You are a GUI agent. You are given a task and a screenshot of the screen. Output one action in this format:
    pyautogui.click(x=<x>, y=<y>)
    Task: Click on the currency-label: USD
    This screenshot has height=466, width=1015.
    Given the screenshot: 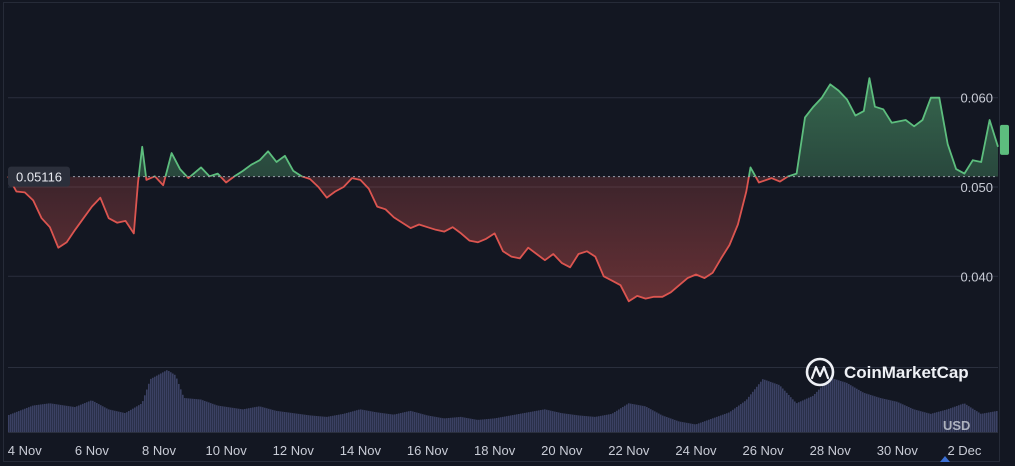 What is the action you would take?
    pyautogui.click(x=956, y=425)
    